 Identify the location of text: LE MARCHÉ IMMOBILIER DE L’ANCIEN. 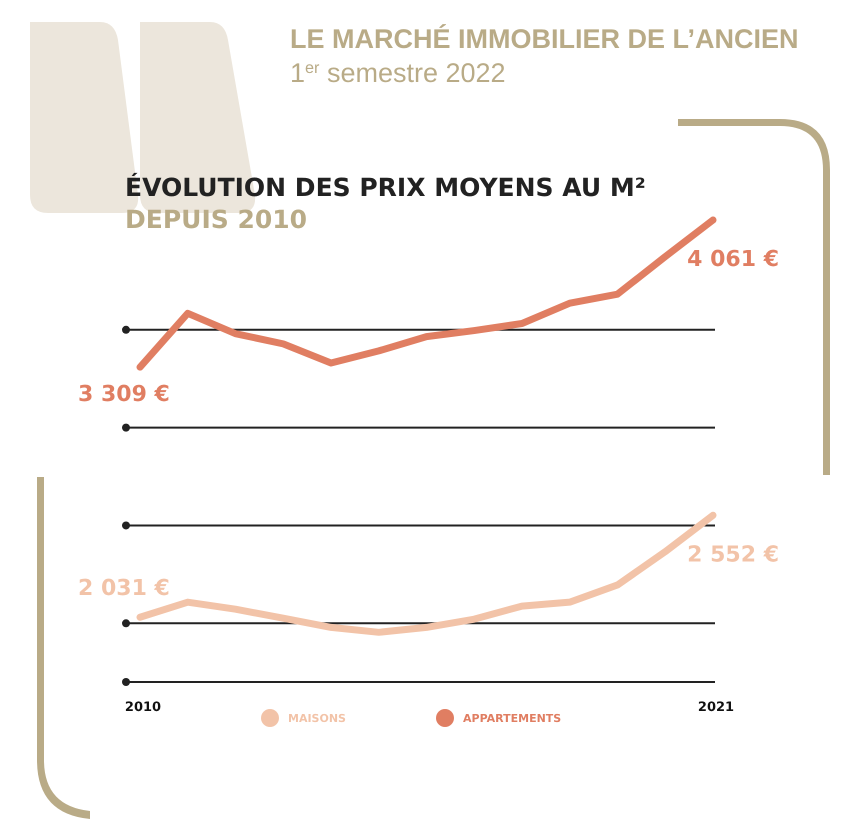
(544, 39).